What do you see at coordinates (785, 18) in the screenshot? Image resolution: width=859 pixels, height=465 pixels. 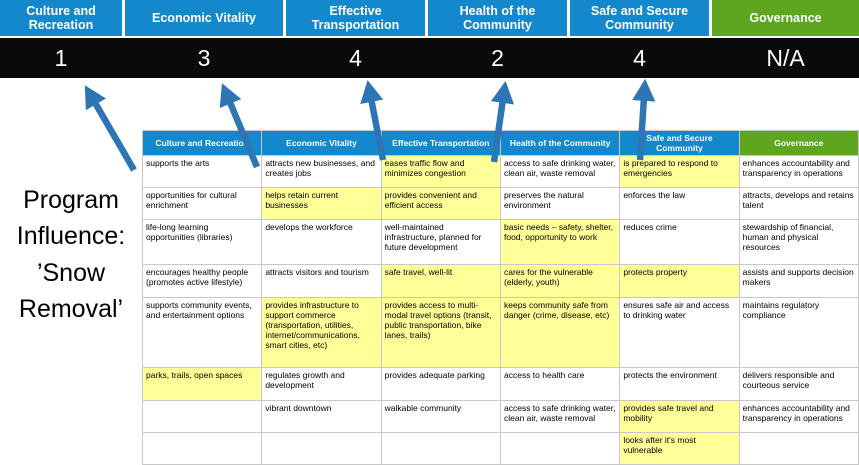 I see `pillar-governance: Governance` at bounding box center [785, 18].